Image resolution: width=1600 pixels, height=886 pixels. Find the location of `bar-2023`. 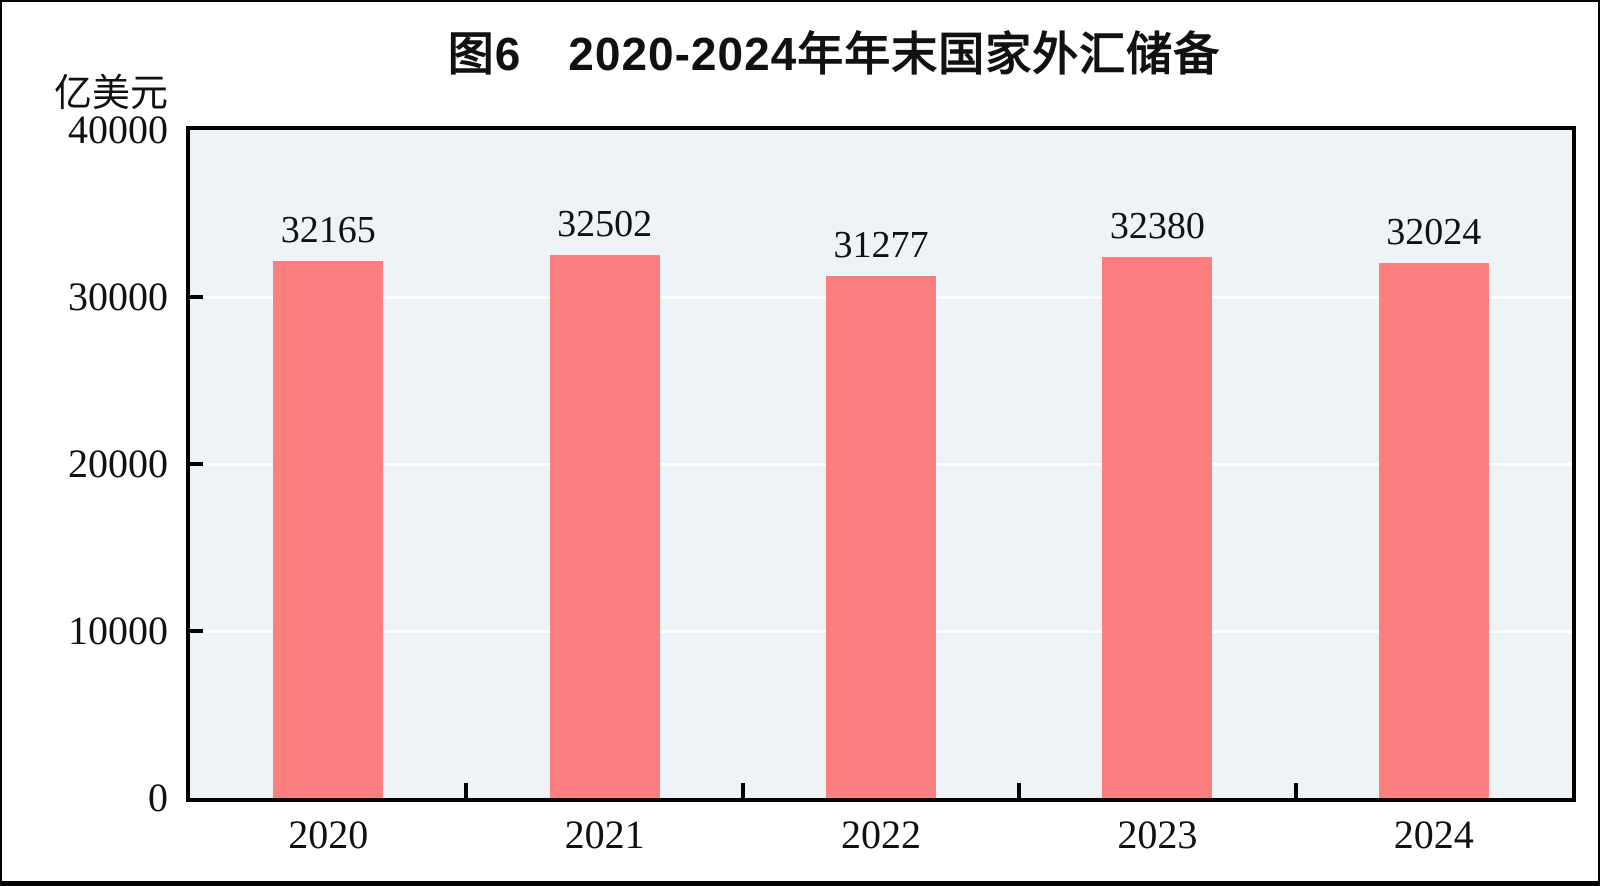

bar-2023 is located at coordinates (1157, 527).